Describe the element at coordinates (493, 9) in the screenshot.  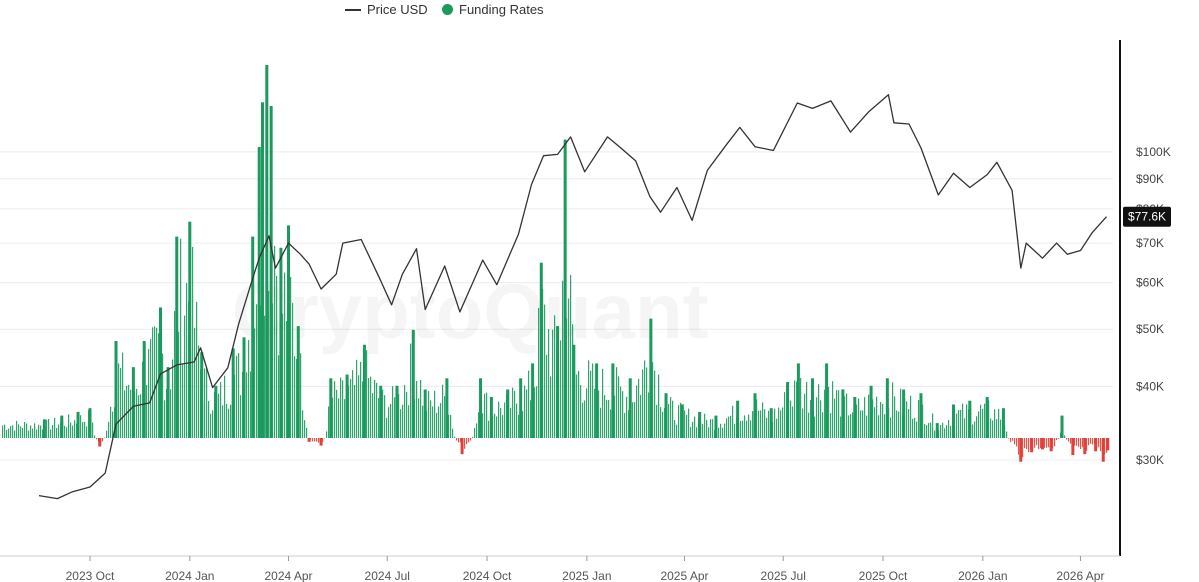
I see `legend-item-funding: Funding Rates` at that location.